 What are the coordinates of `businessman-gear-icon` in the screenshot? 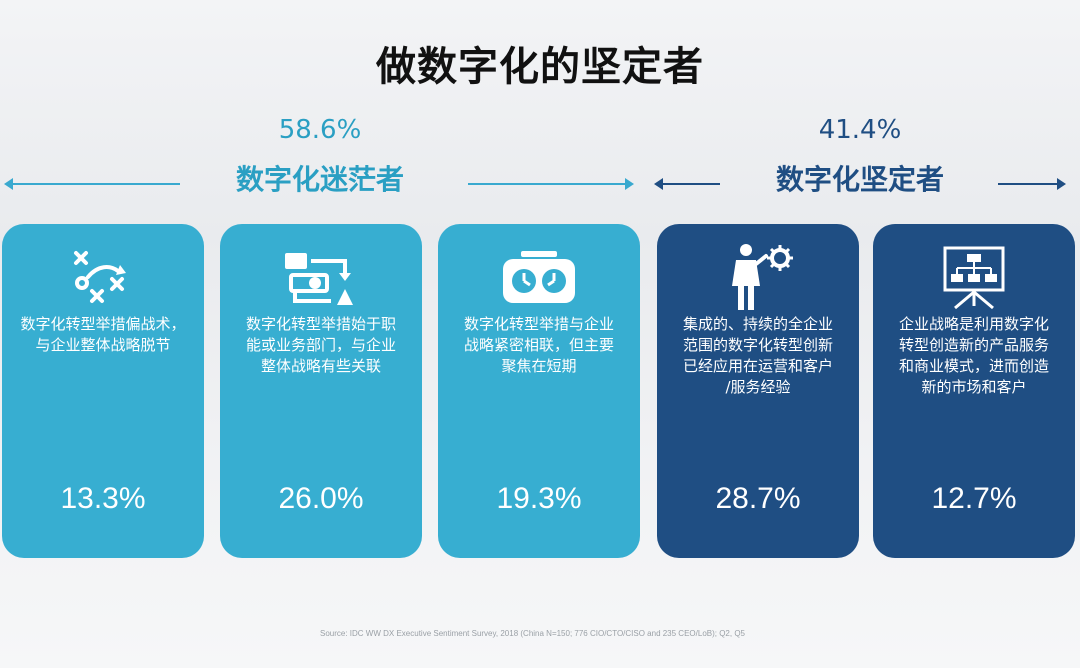 It's located at (758, 277).